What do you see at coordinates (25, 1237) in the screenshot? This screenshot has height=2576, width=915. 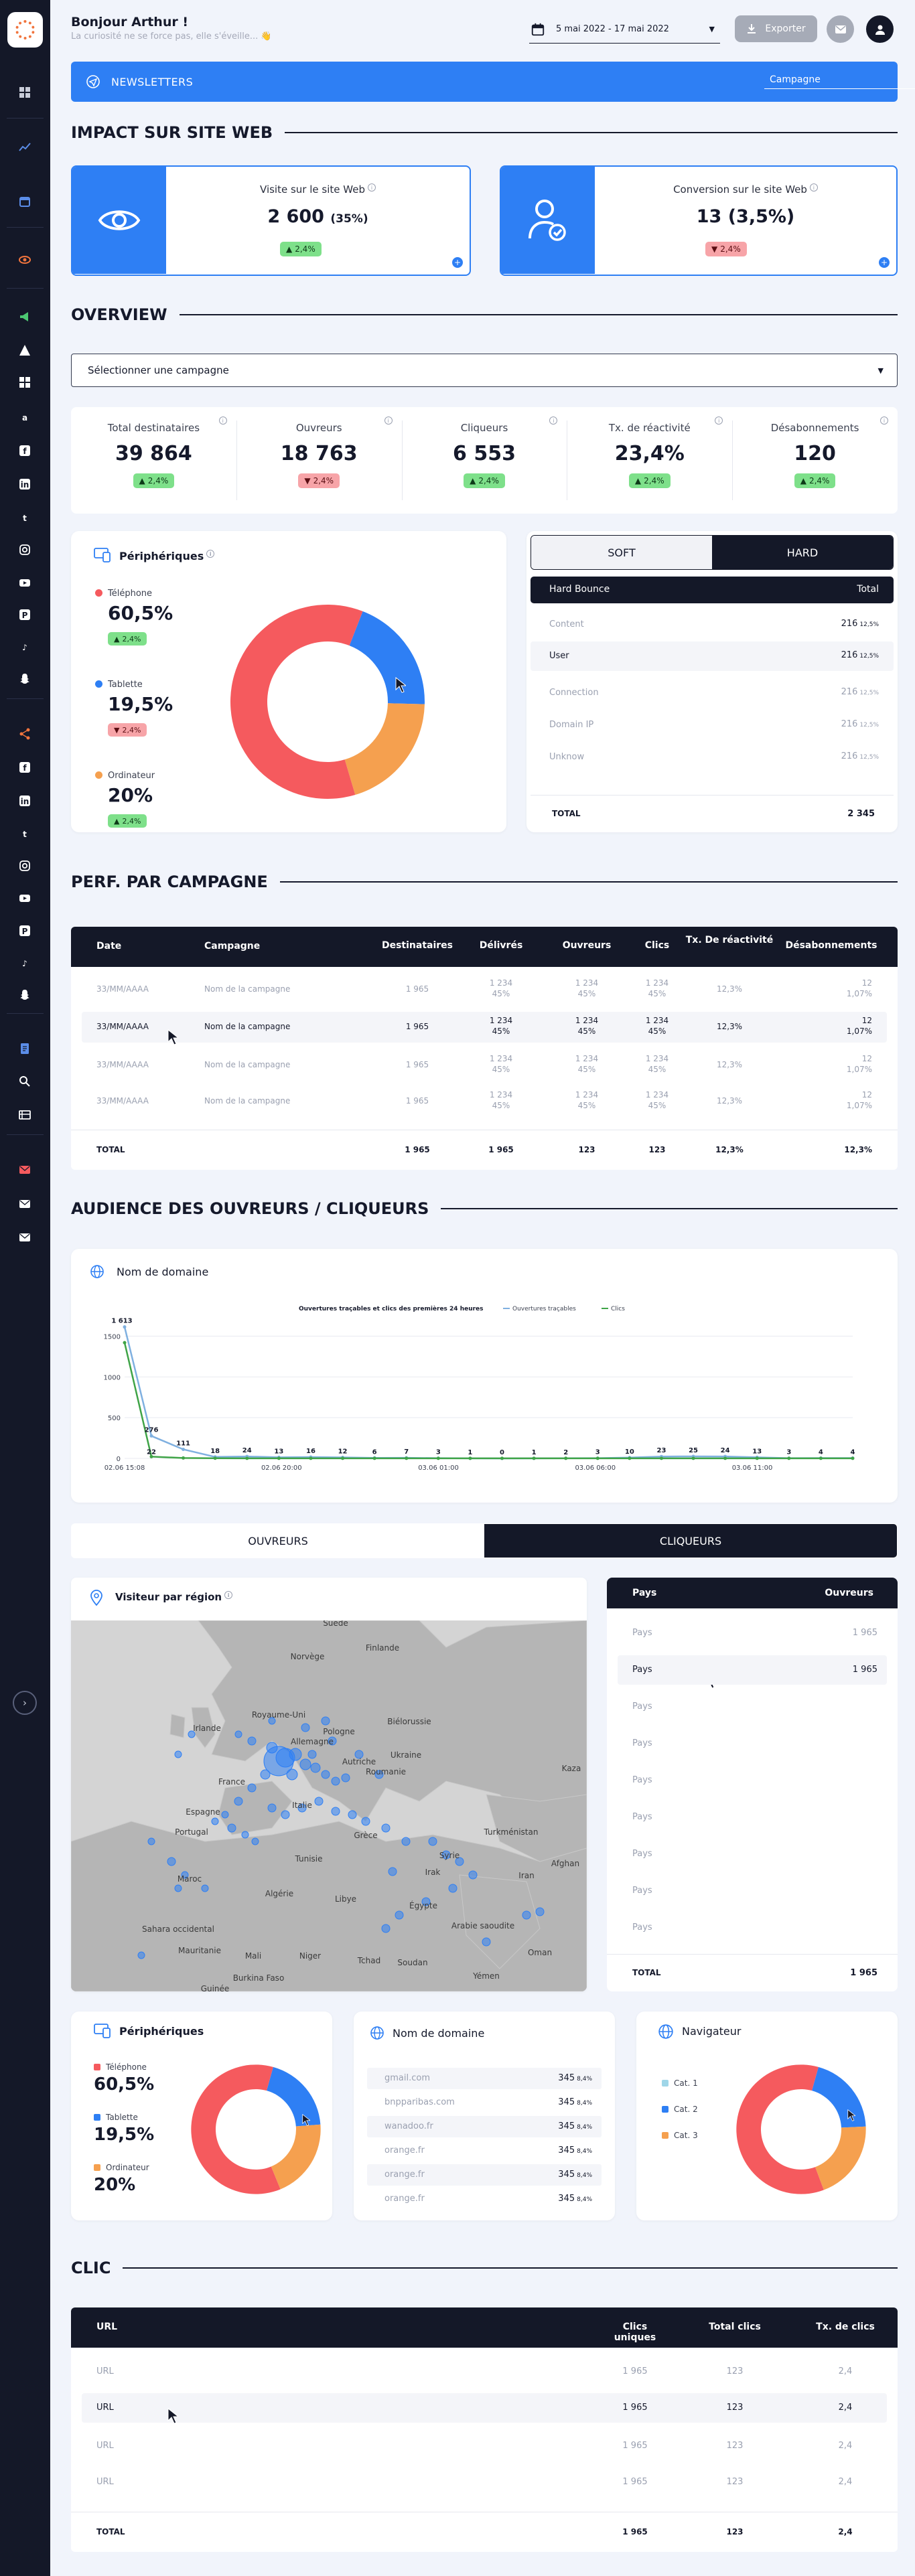 I see `send-icon` at bounding box center [25, 1237].